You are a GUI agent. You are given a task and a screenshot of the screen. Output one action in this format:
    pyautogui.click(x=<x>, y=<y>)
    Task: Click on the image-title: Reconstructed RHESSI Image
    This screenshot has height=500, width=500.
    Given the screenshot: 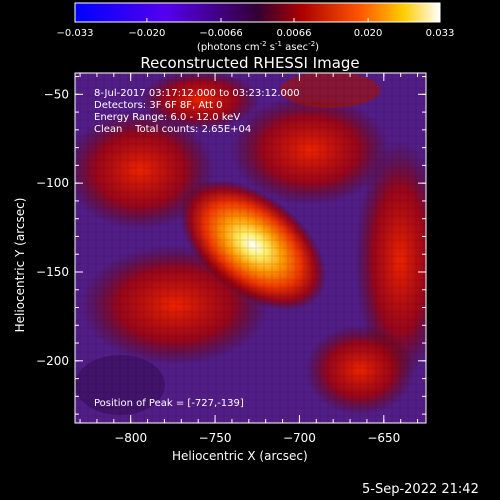 What is the action you would take?
    pyautogui.click(x=249, y=63)
    